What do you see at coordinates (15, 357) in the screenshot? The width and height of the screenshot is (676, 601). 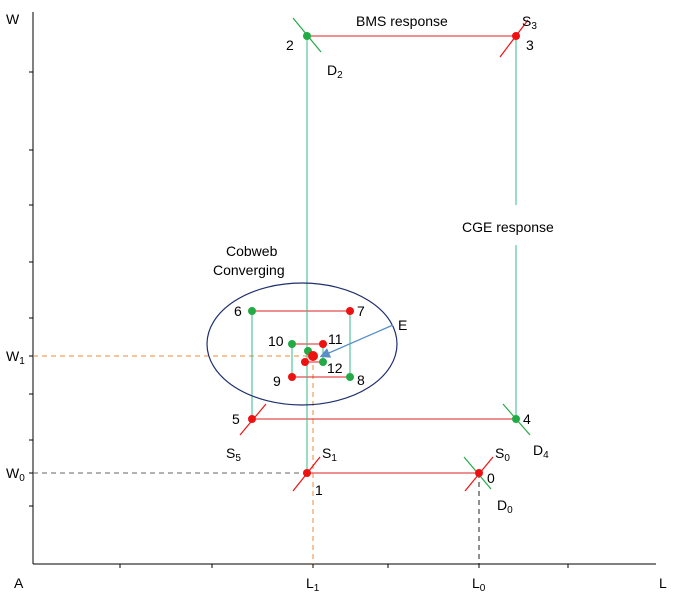 I see `w1-label: W1` at bounding box center [15, 357].